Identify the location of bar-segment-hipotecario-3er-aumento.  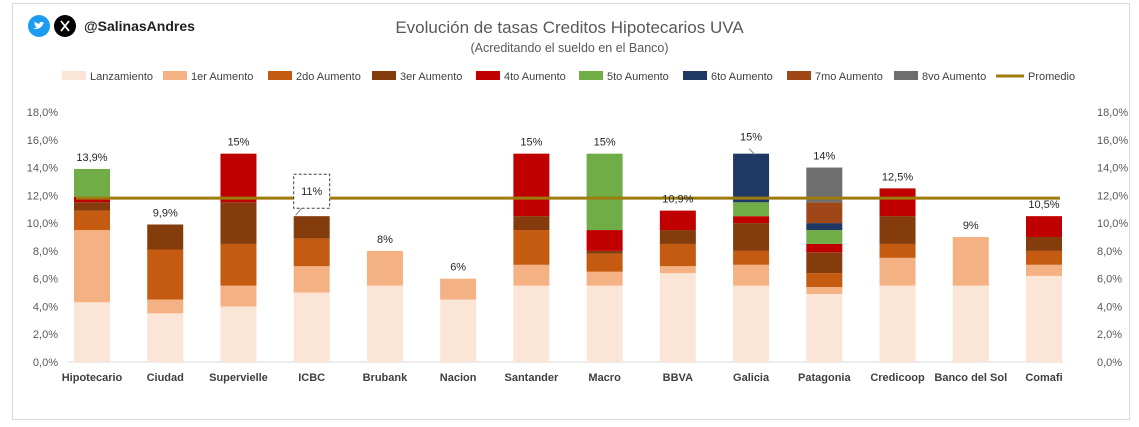
(92, 206).